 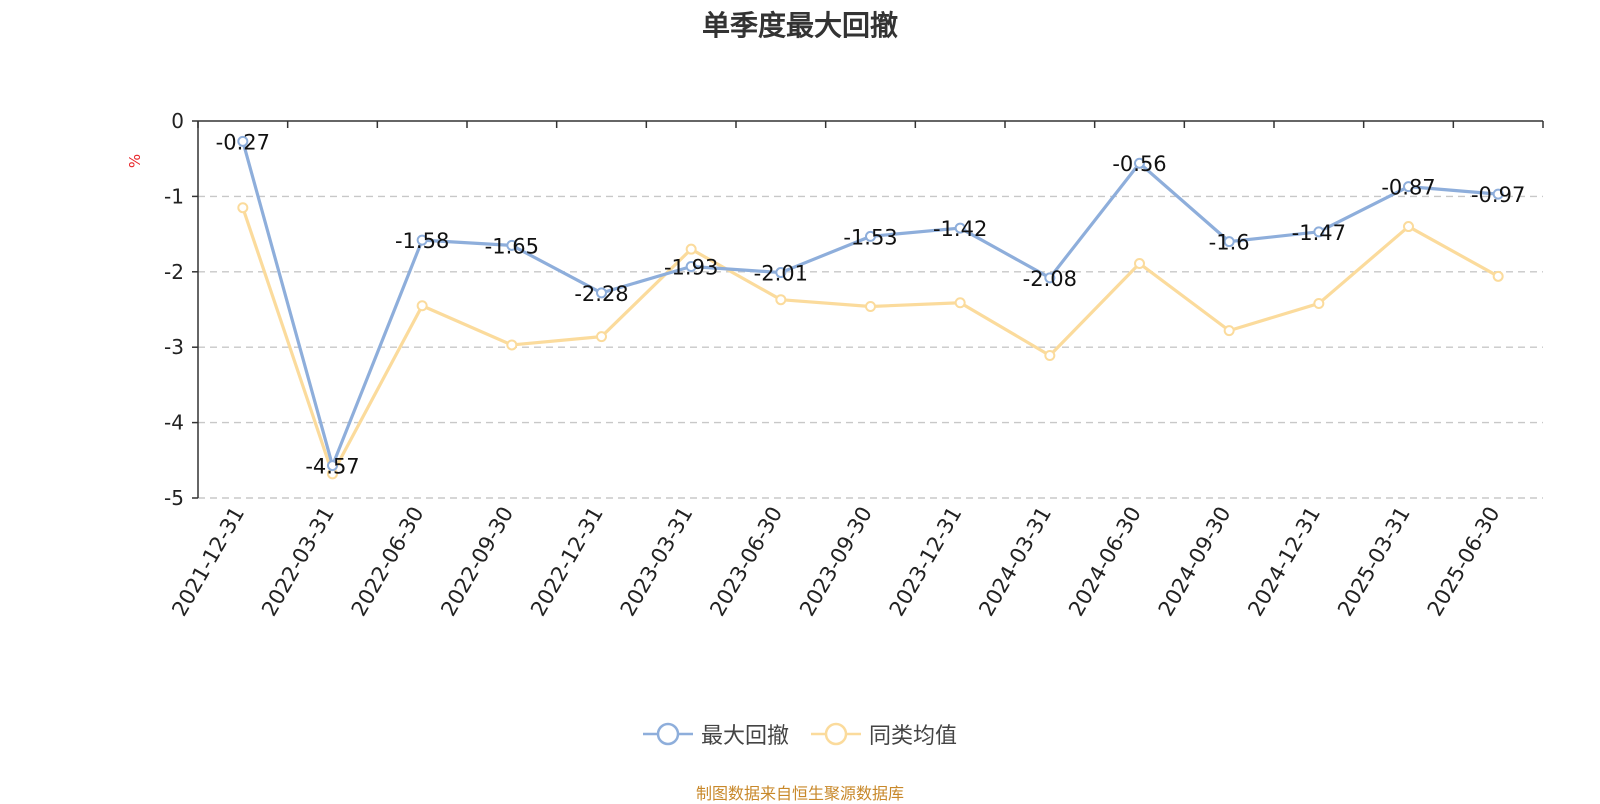 I want to click on legend: 最大回撤 同类均值, so click(x=800, y=734).